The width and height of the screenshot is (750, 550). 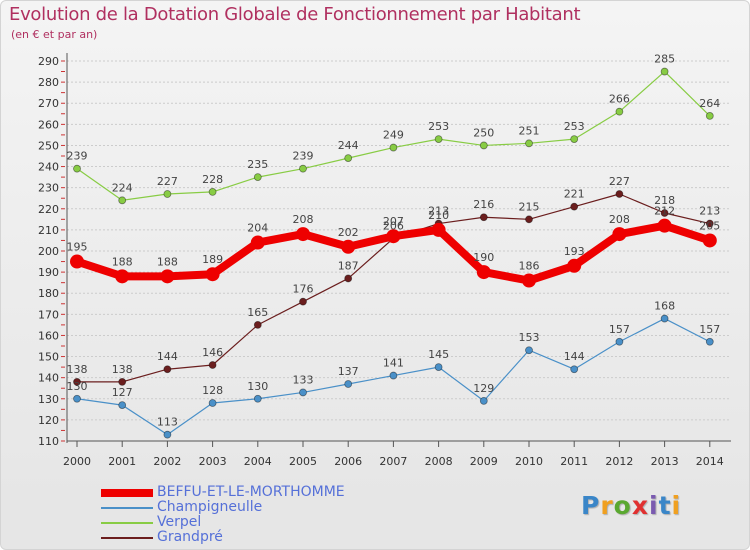 I want to click on x-tick-label: 2004, so click(x=258, y=461).